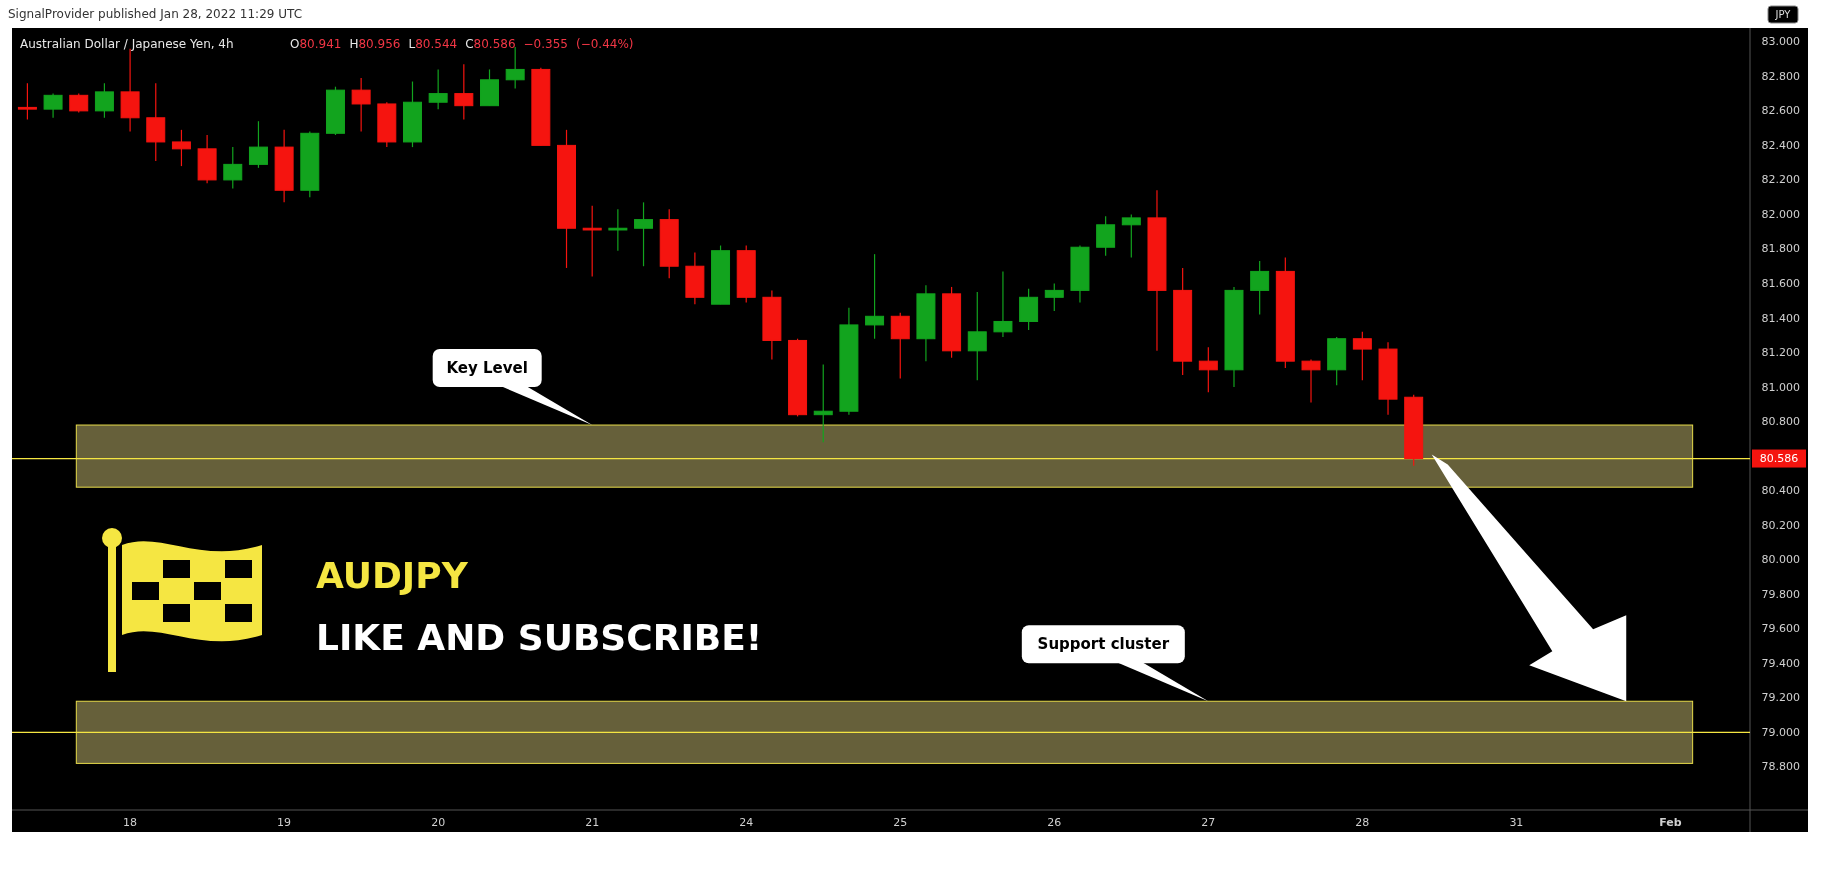  I want to click on y-tick-label: 82.600, so click(1780, 111).